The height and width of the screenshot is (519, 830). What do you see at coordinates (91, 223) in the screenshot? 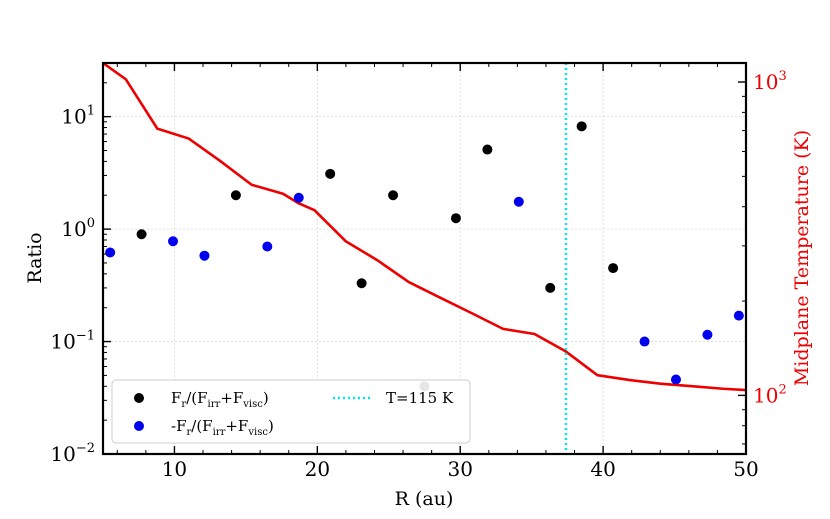
I see `y-tick-exp: 0` at bounding box center [91, 223].